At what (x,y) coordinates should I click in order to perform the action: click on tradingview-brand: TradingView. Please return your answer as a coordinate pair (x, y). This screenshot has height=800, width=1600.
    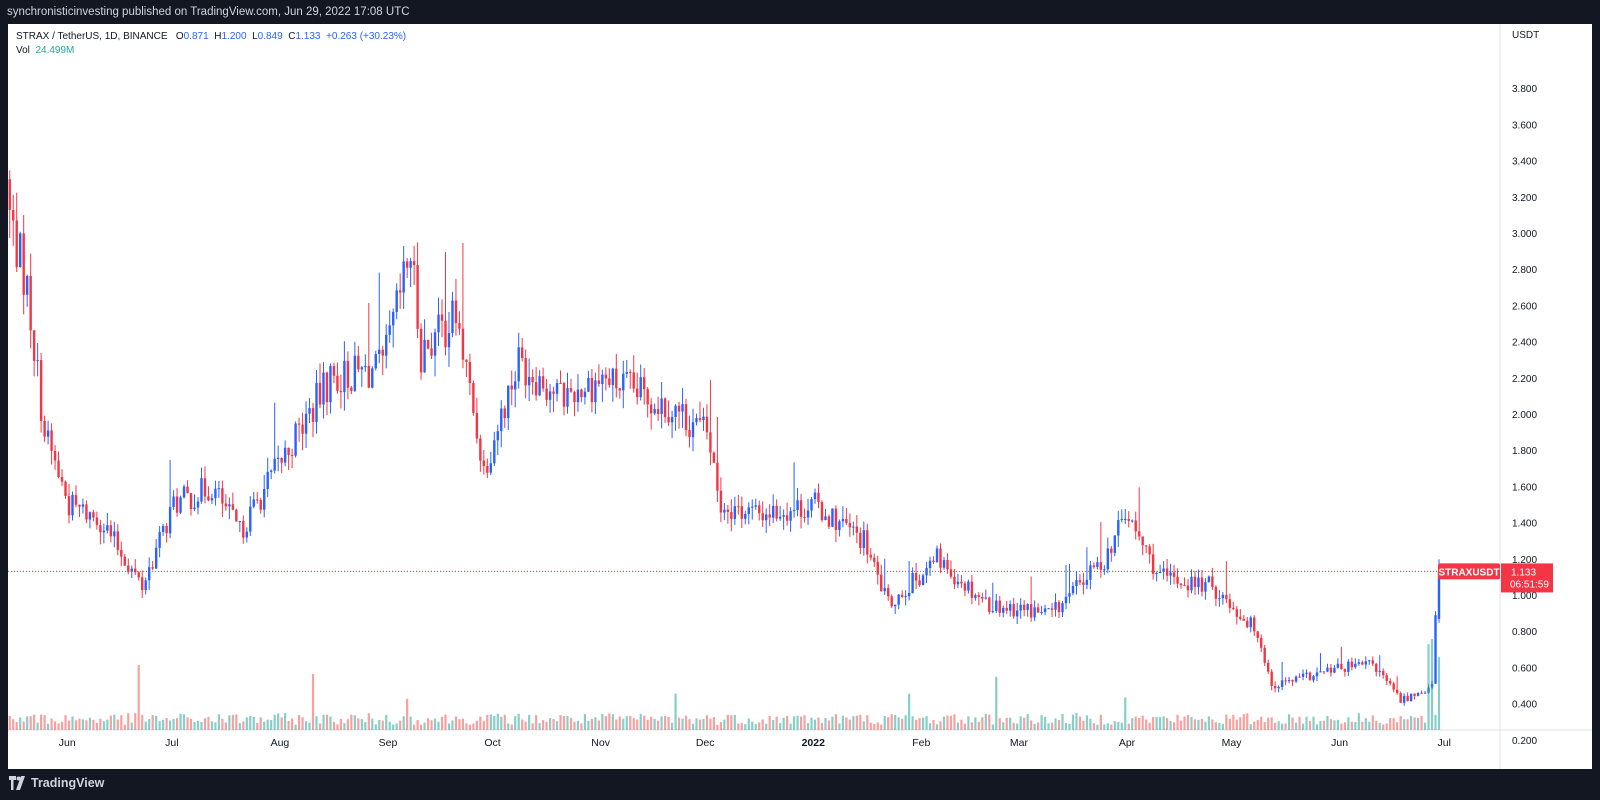
    Looking at the image, I should click on (68, 783).